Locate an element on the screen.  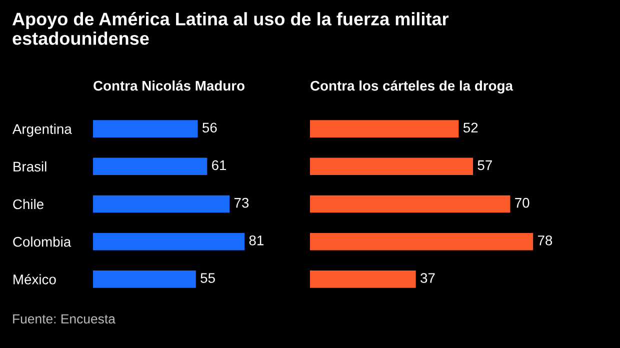
data-label: 56 is located at coordinates (209, 127).